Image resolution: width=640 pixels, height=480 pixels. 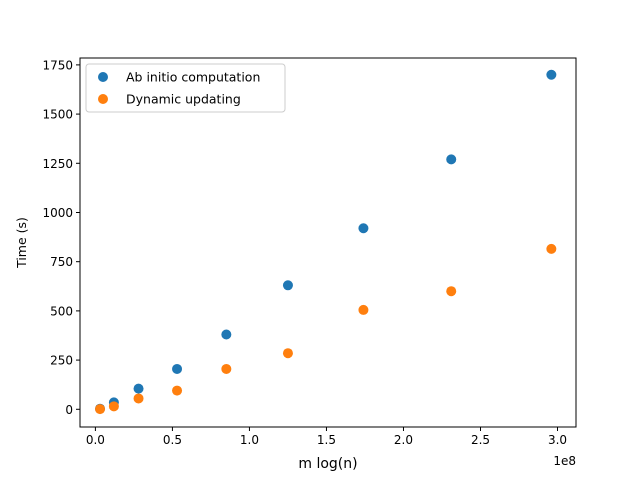 I want to click on x-axis-ticks: 0.0 0.5 1.0 1.5 2.0 2.5 3.0, so click(x=326, y=437).